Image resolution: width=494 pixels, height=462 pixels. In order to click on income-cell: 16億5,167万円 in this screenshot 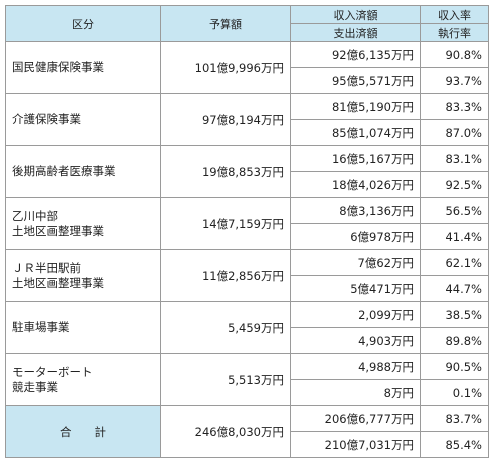, I will do `click(355, 158)`.